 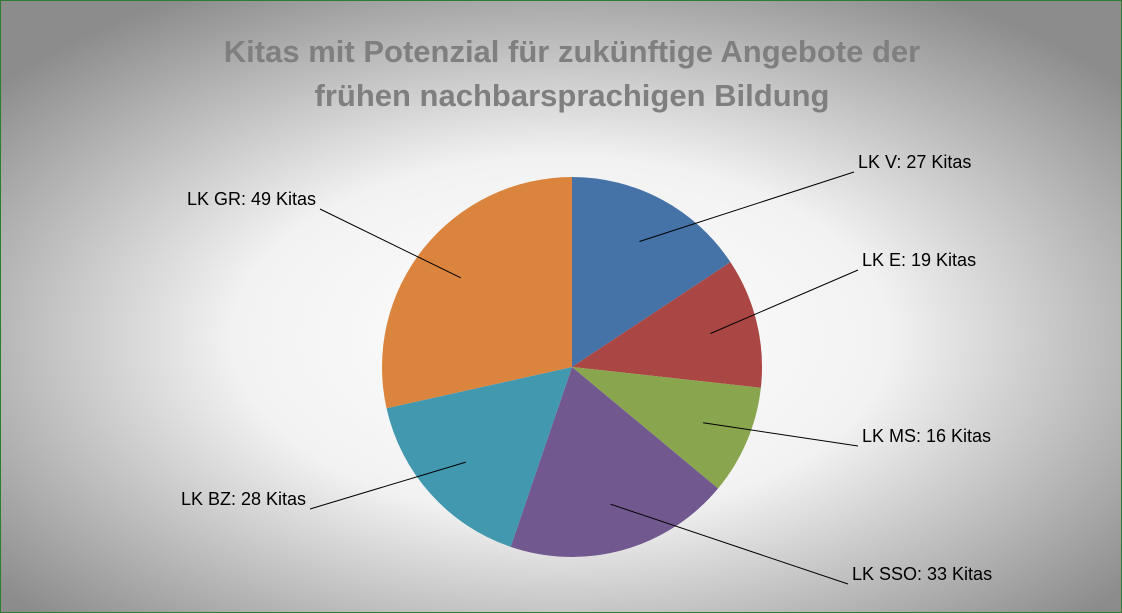 I want to click on data-label: LK V: 27 Kitas, so click(x=914, y=162).